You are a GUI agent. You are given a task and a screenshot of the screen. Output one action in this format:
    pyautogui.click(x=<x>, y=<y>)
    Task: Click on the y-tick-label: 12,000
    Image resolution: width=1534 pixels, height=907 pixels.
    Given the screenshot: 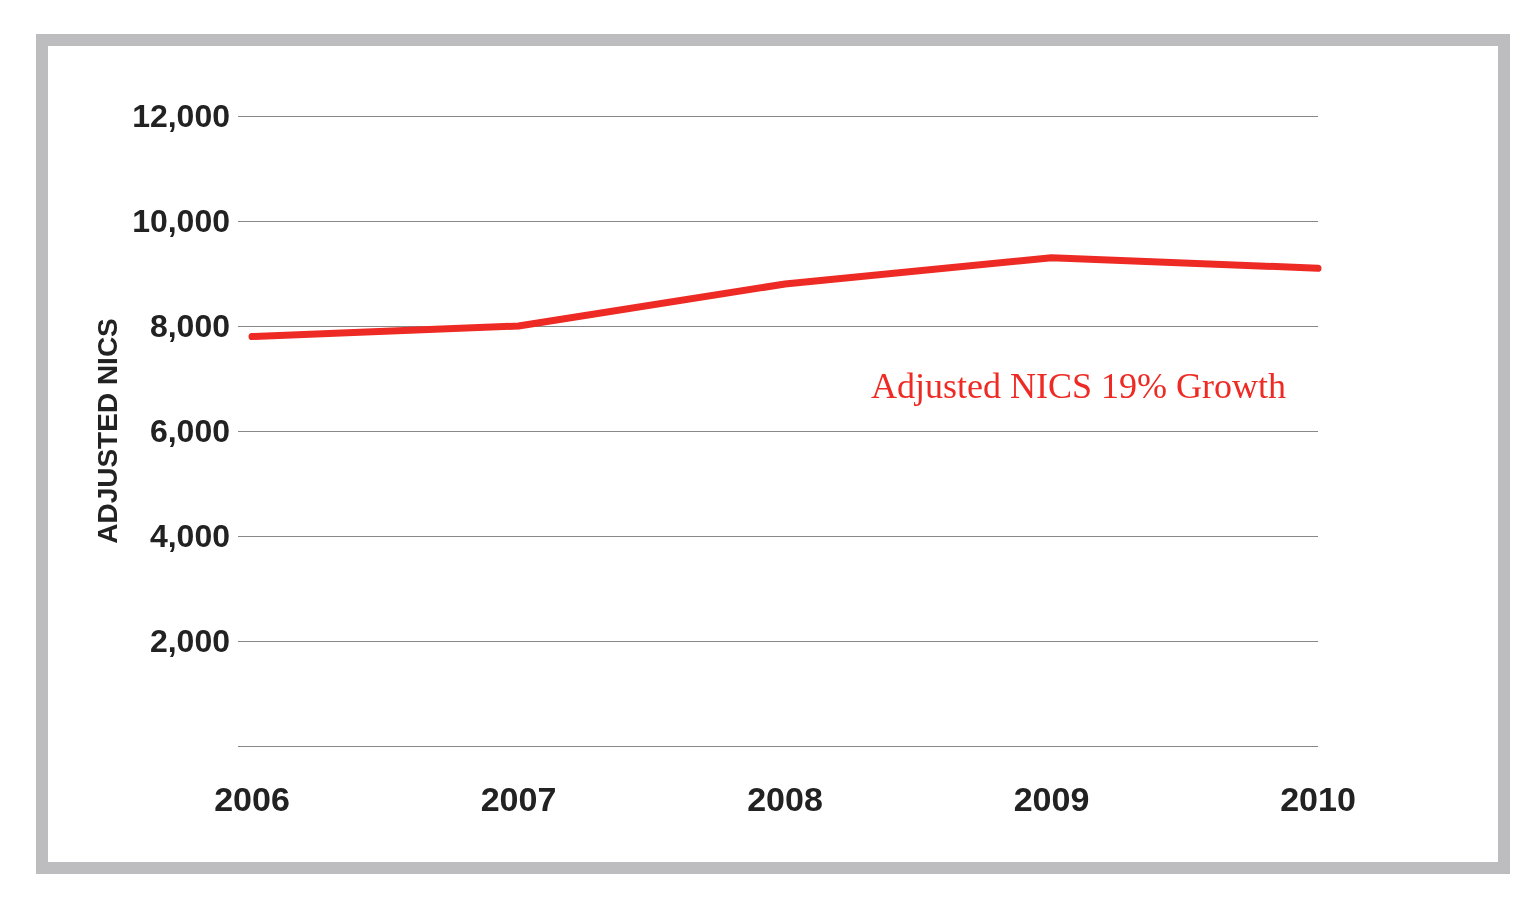 What is the action you would take?
    pyautogui.click(x=181, y=116)
    